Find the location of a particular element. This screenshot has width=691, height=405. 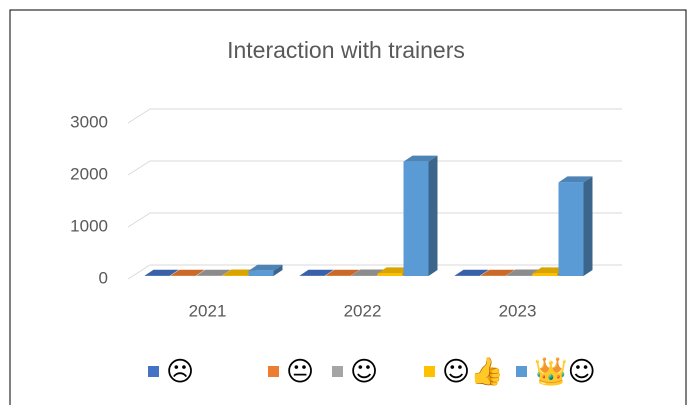

legend-label: 😐 is located at coordinates (300, 372).